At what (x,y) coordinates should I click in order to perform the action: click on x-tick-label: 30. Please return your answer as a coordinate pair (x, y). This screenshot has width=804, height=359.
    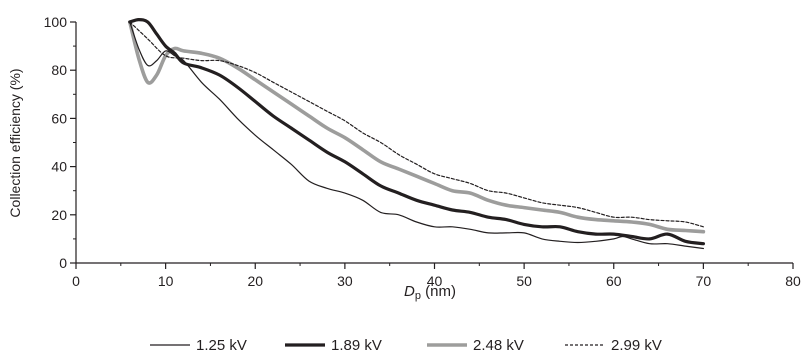
    Looking at the image, I should click on (345, 281).